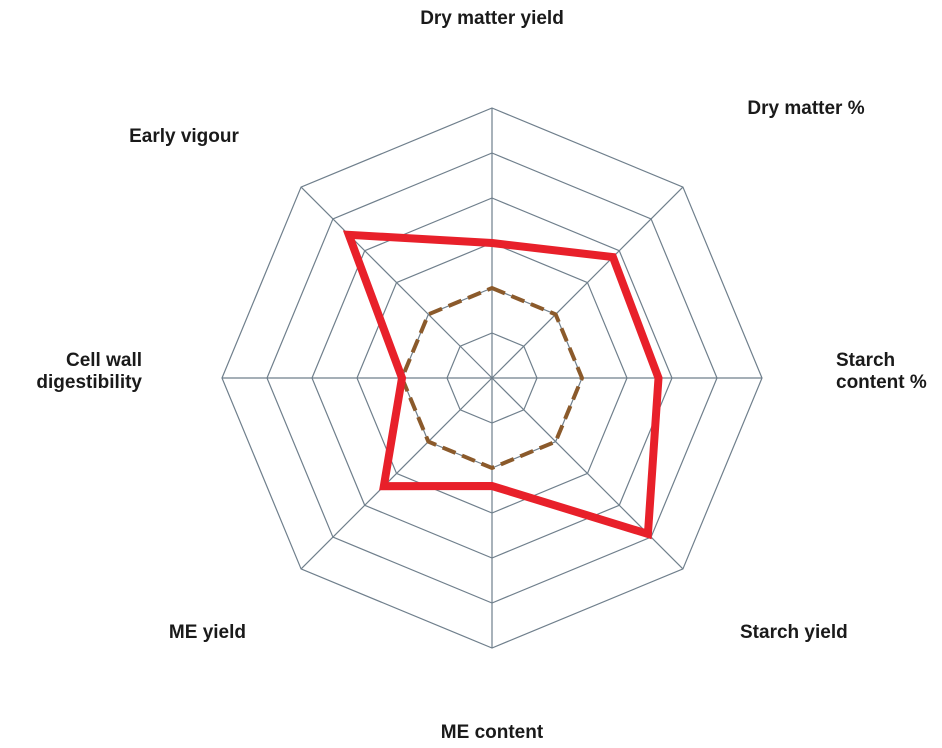  I want to click on series-1-polygon, so click(502, 385).